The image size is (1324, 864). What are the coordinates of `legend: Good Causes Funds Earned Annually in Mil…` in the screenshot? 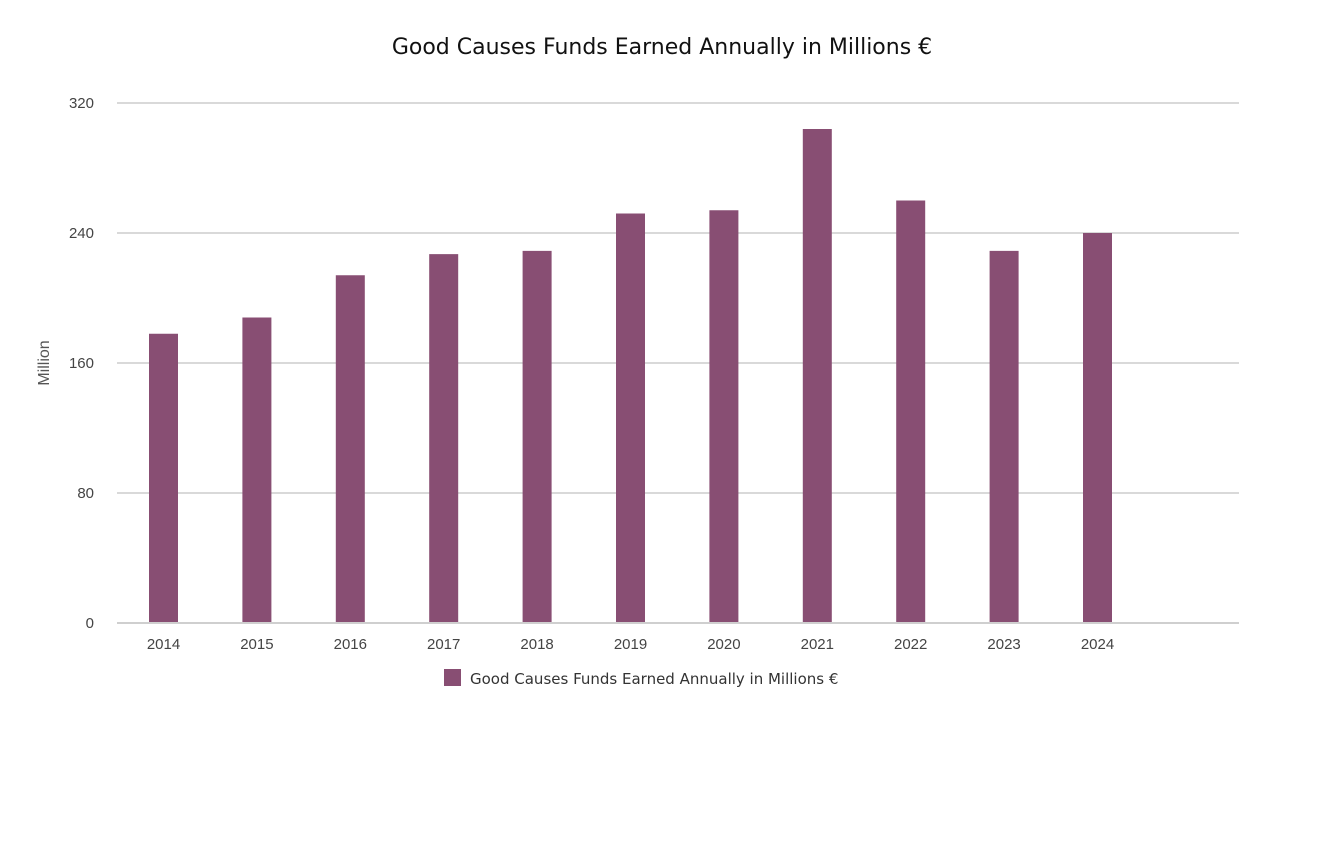 It's located at (641, 678).